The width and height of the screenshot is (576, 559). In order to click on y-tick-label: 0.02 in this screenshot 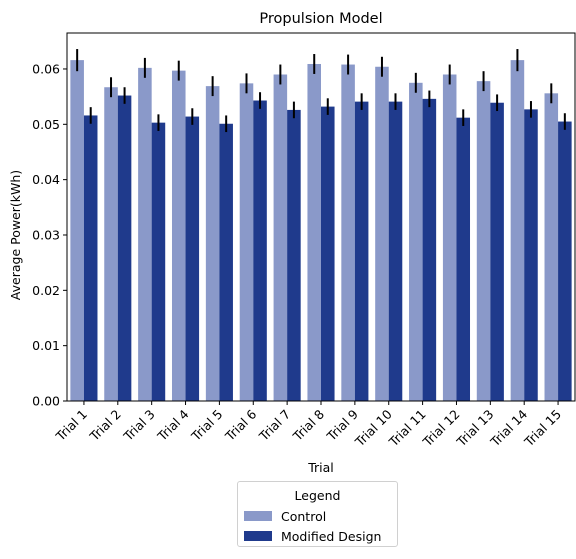, I will do `click(46, 290)`.